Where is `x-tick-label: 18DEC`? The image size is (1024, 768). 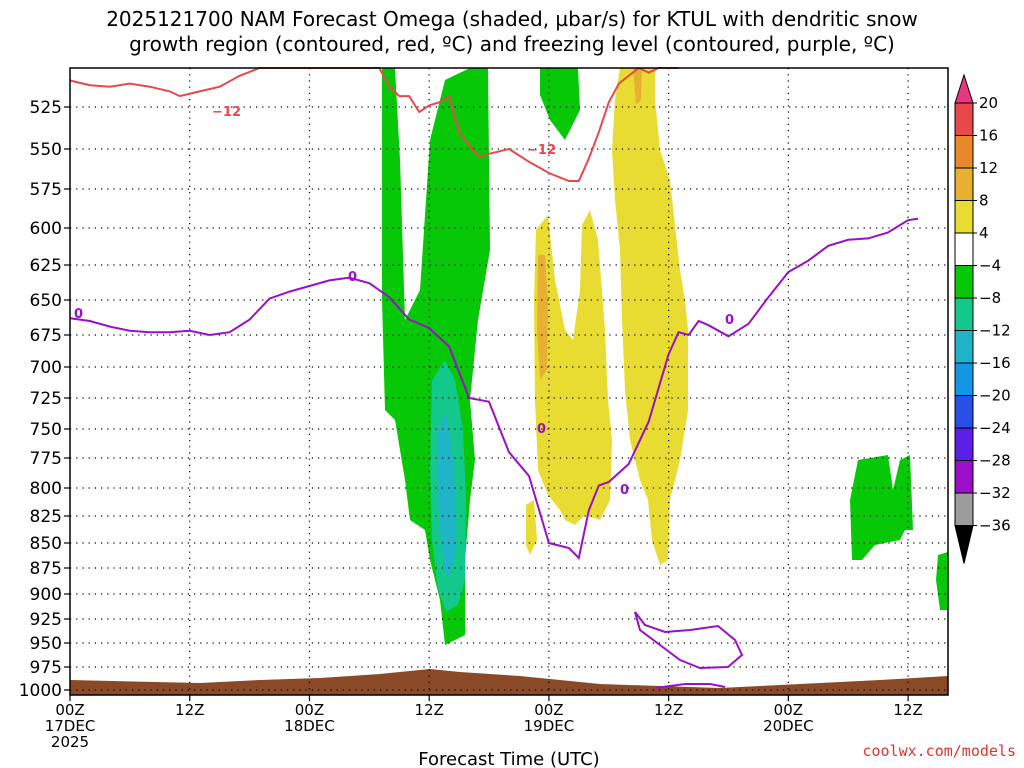
x-tick-label: 18DEC is located at coordinates (309, 726).